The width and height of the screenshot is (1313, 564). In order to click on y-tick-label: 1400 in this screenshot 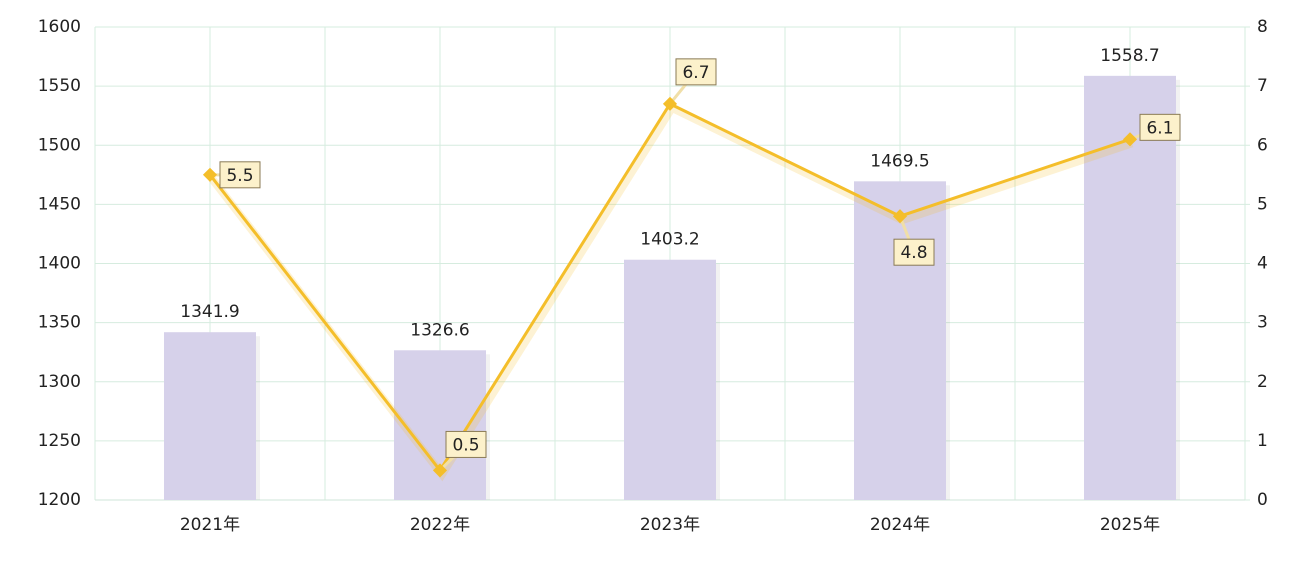, I will do `click(59, 264)`.